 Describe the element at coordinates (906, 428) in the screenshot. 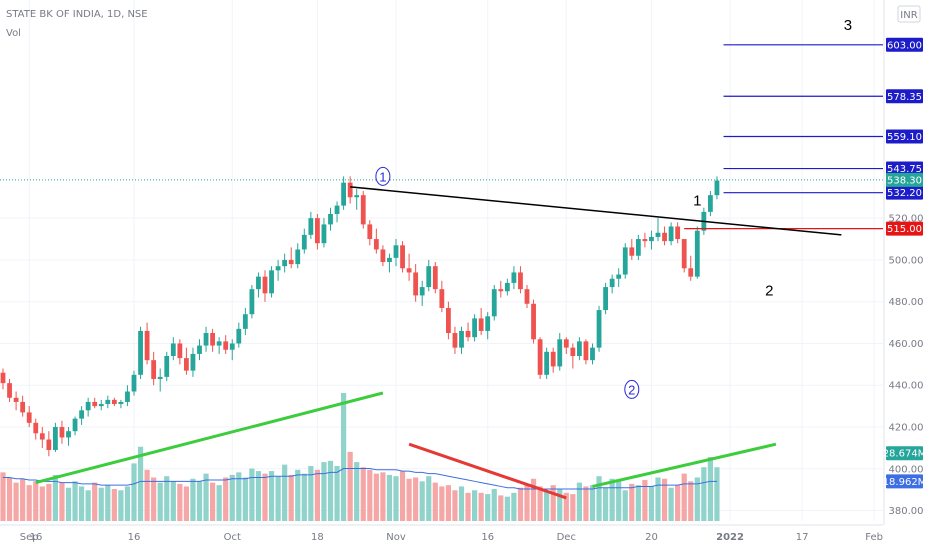

I see `price-tick-label: 420.00` at that location.